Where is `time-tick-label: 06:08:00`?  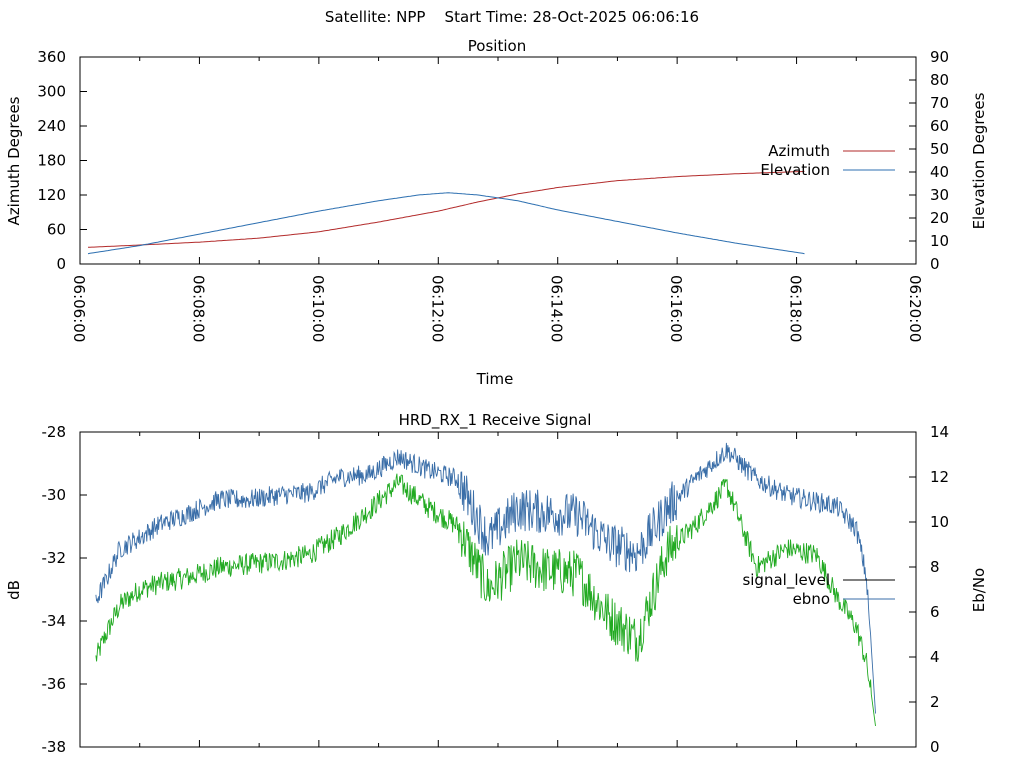
time-tick-label: 06:08:00 is located at coordinates (198, 308).